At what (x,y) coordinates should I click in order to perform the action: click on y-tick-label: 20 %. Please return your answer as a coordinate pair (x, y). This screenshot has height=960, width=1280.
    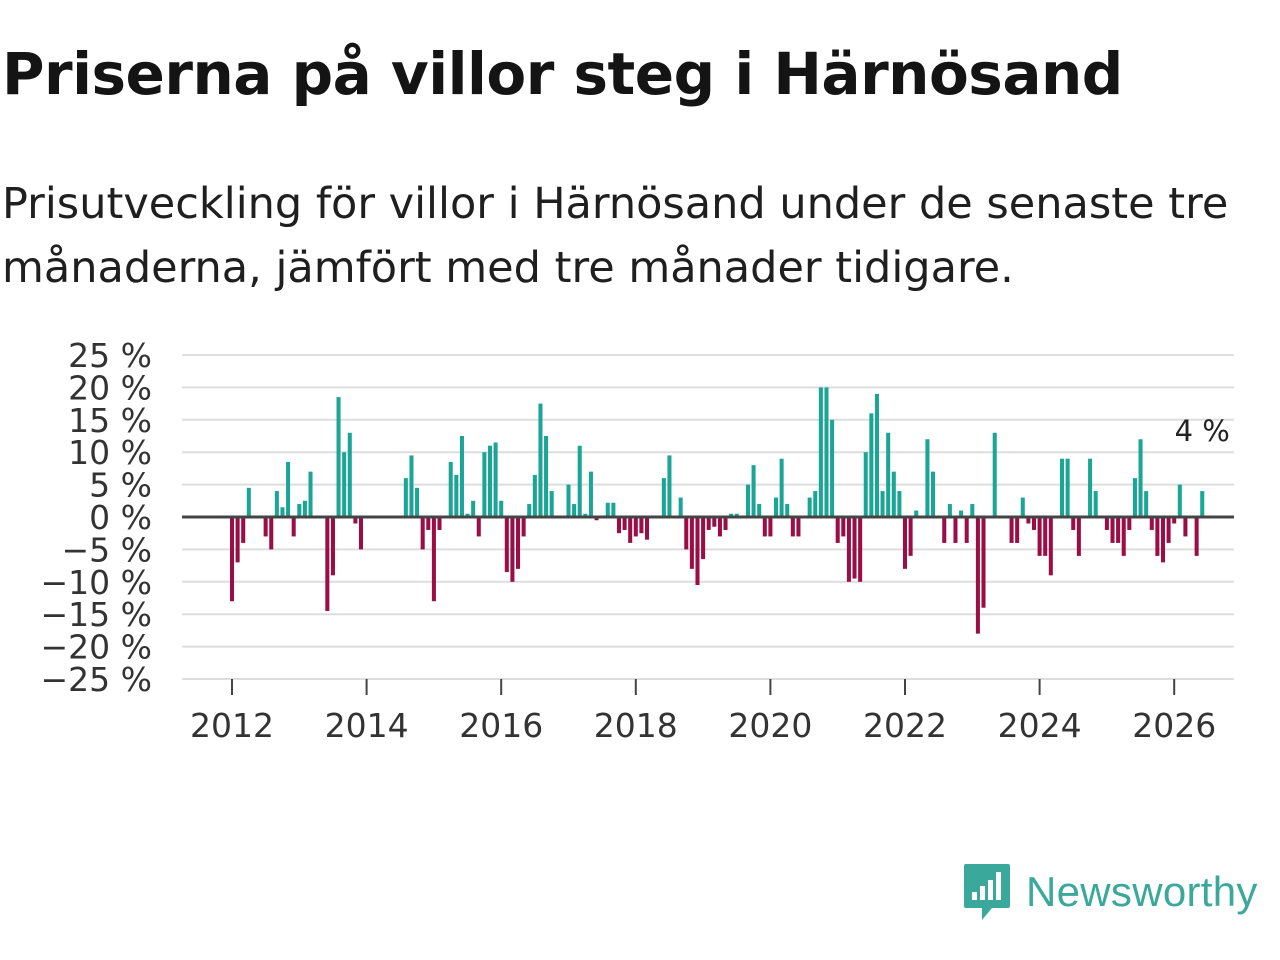
    Looking at the image, I should click on (110, 387).